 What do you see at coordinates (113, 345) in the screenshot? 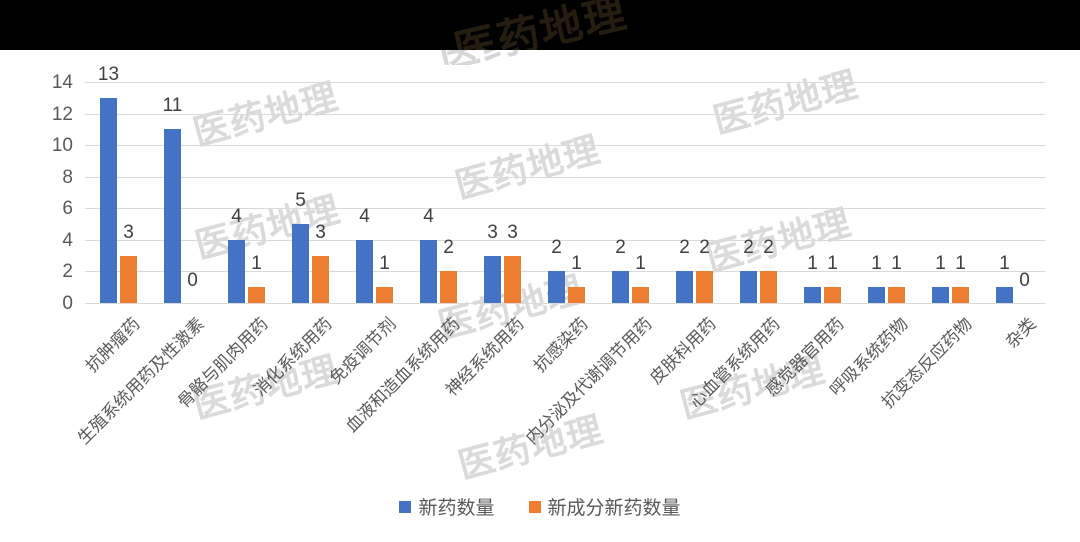
I see `category-label: 抗肿瘤药` at bounding box center [113, 345].